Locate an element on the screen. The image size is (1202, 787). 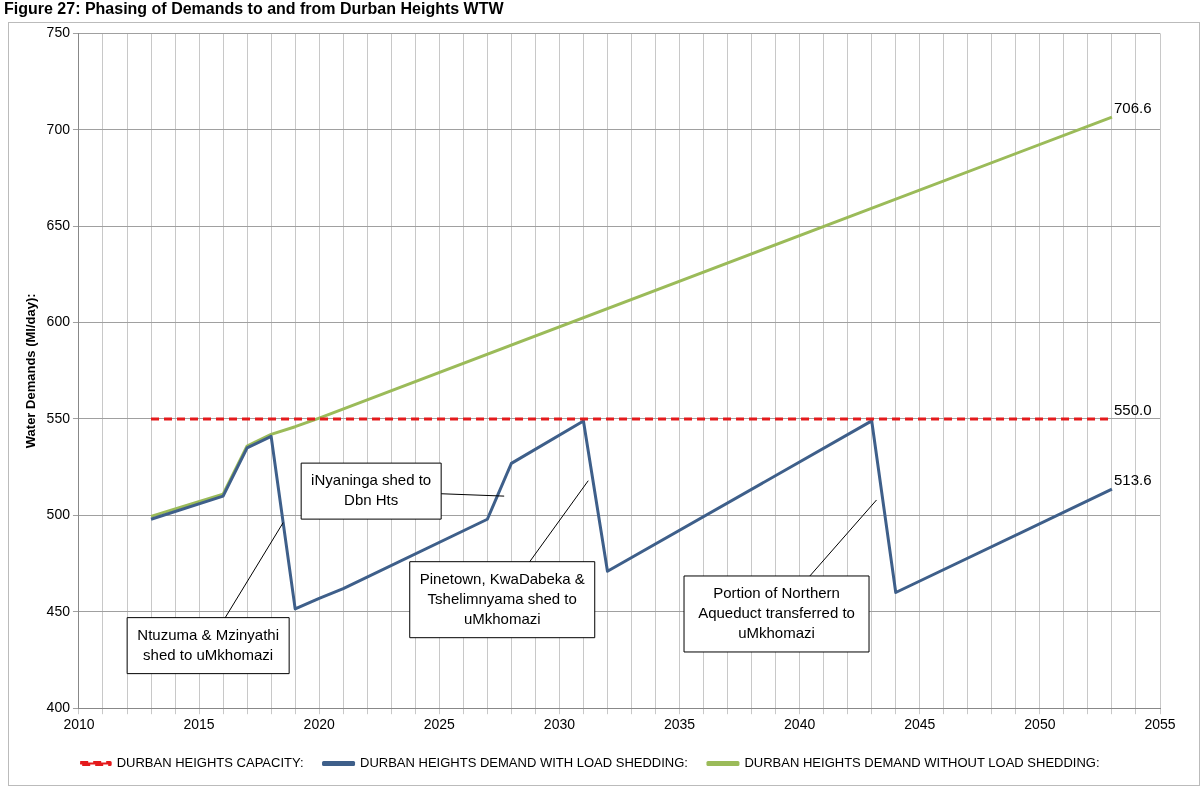
annotation: Portion of Northern Aqueduct transferred to uMkhomazi is located at coordinates (776, 613).